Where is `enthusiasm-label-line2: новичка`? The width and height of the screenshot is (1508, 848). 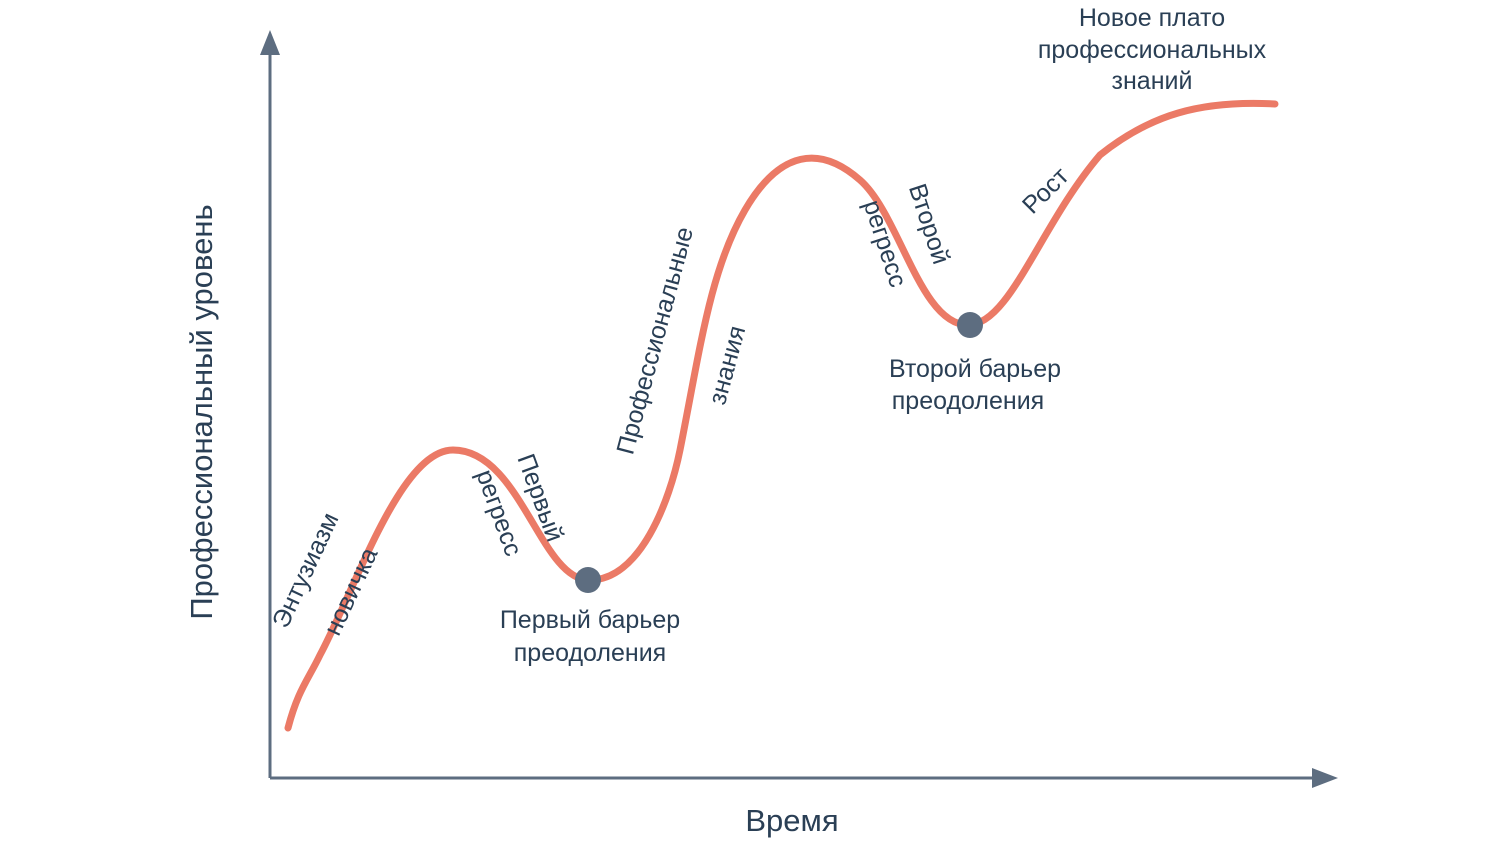
enthusiasm-label-line2: новичка is located at coordinates (351, 591).